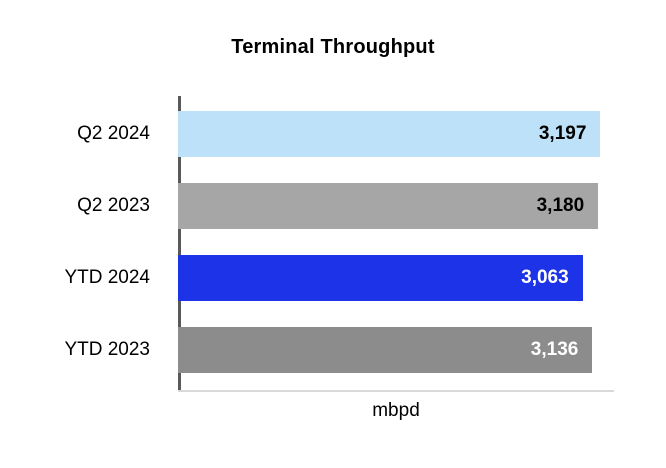  I want to click on bar-track: 3,180, so click(396, 206).